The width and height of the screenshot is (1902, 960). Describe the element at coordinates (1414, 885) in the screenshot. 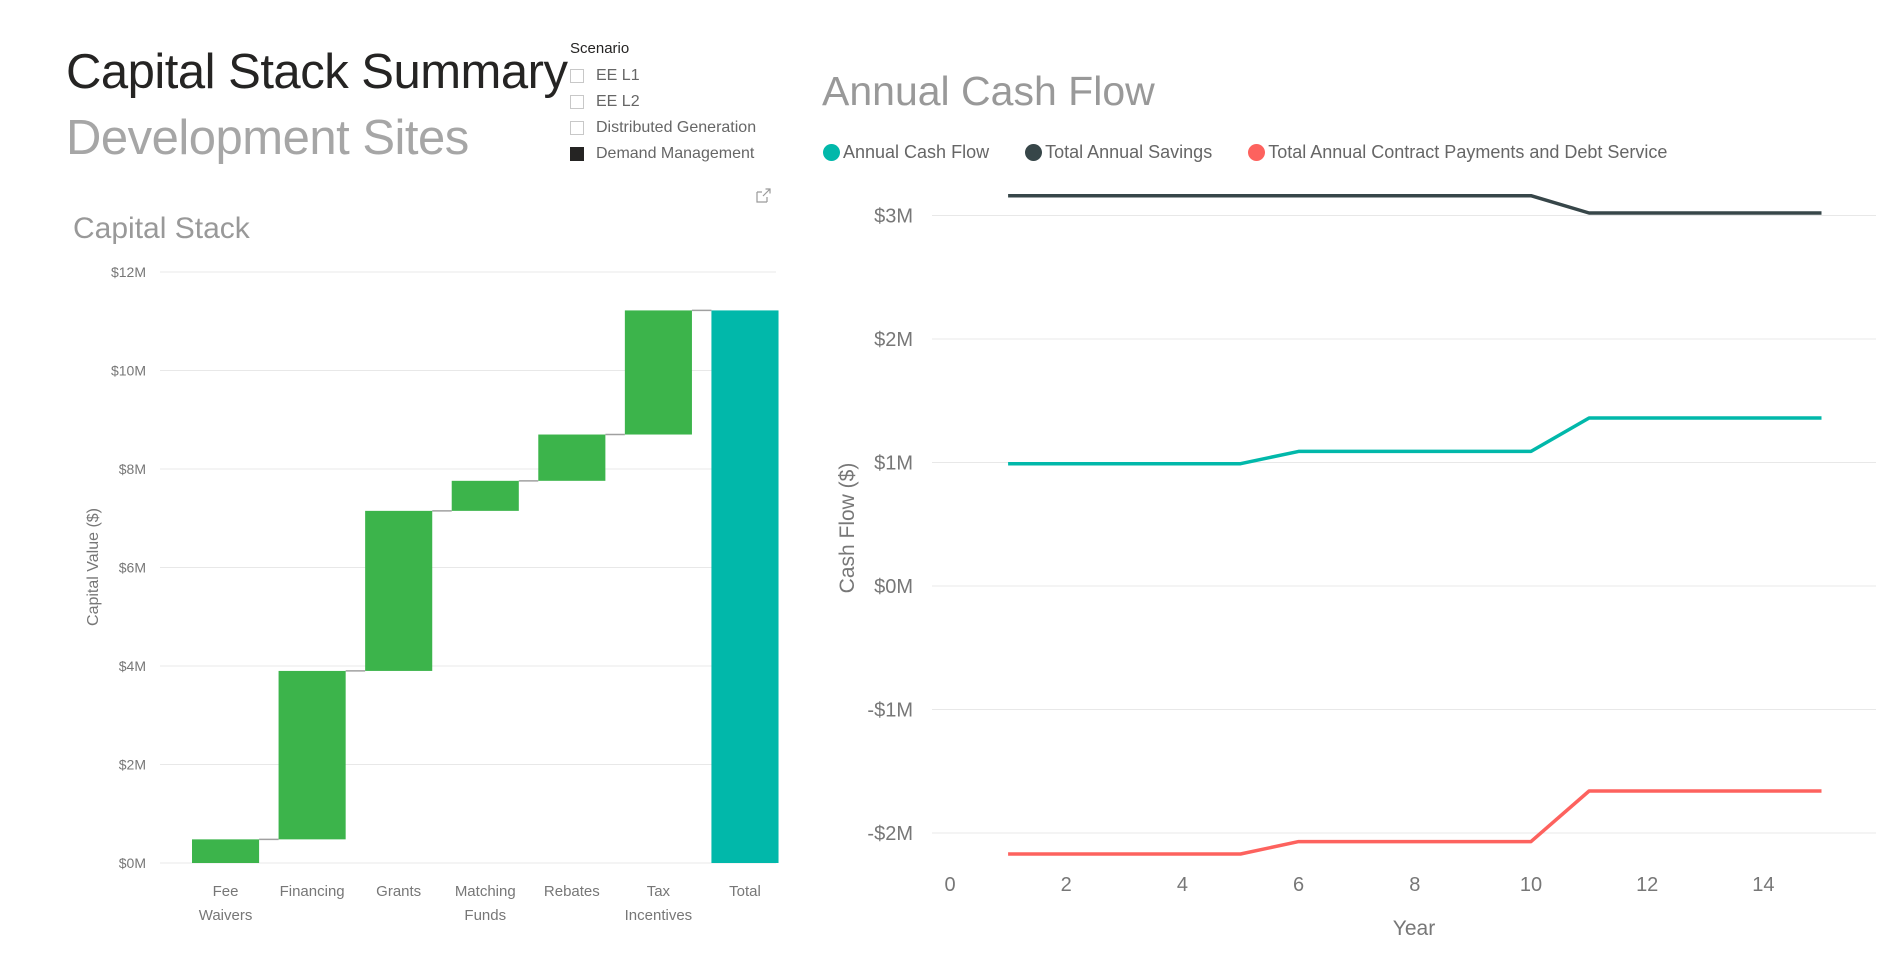

I see `x-tick-label: 8` at that location.